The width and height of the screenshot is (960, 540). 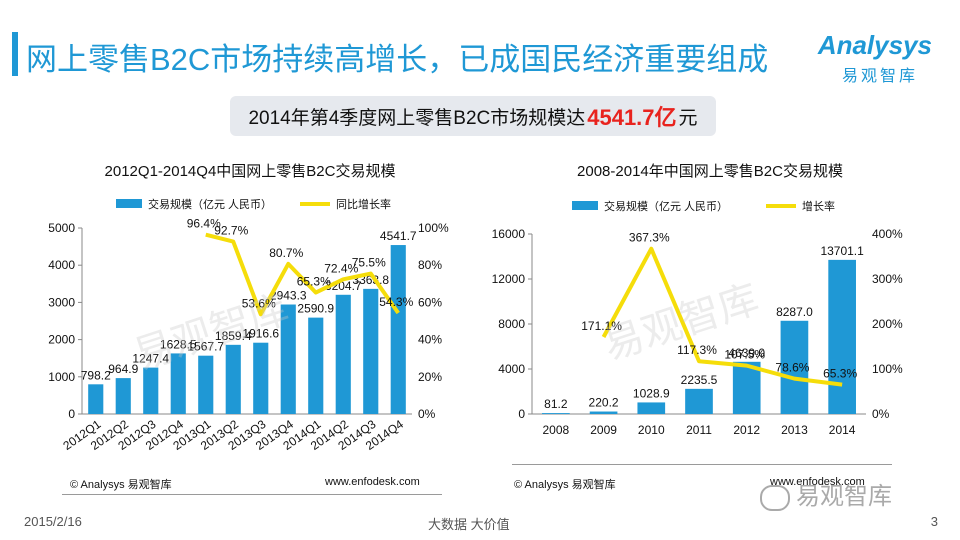 What do you see at coordinates (260, 334) in the screenshot?
I see `chart1-bar-value-label: 1916.6` at bounding box center [260, 334].